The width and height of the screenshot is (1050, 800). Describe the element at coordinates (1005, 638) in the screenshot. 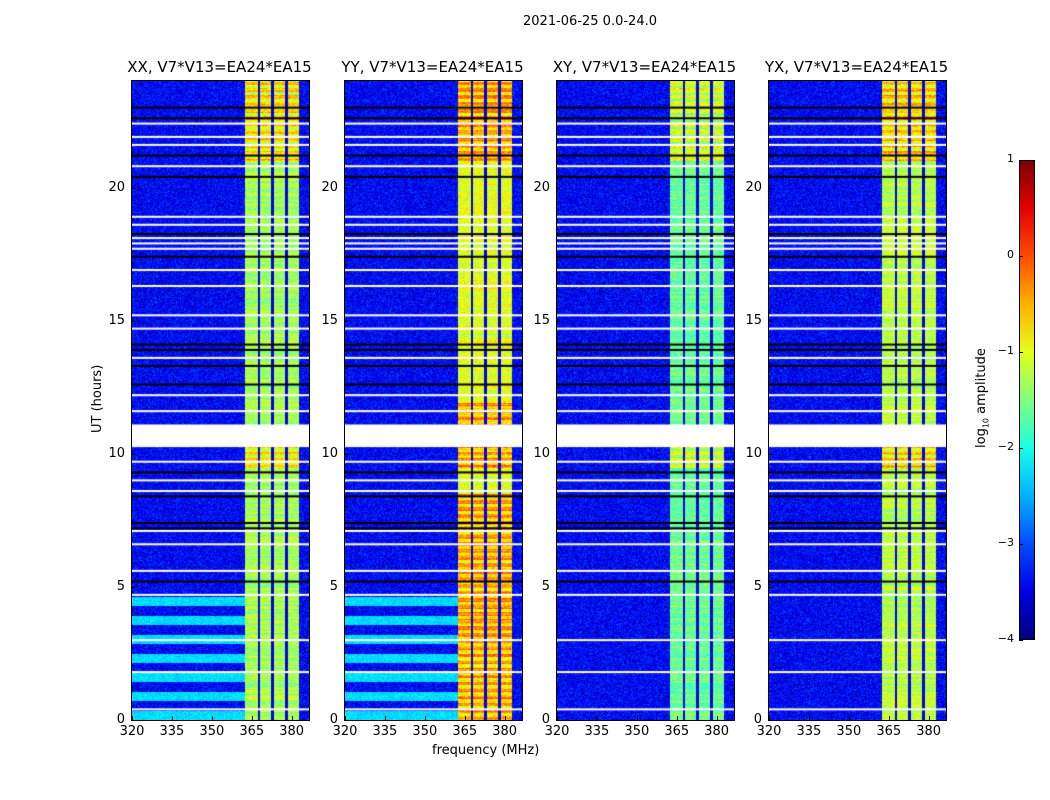

I see `colorbar-tick-label: −4` at that location.